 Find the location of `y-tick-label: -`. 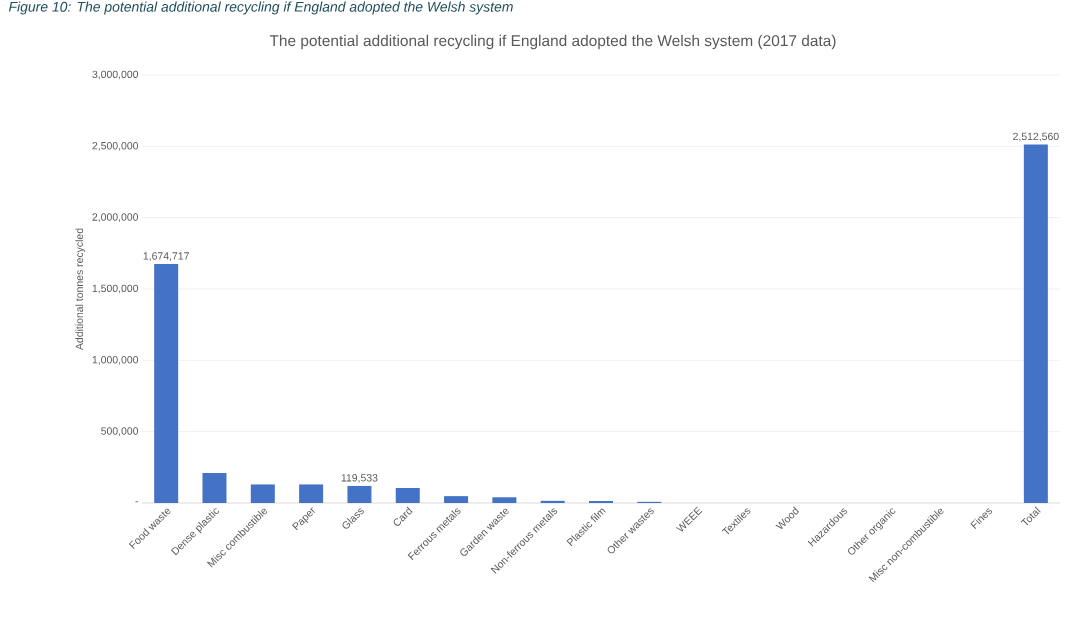

y-tick-label: - is located at coordinates (137, 502).